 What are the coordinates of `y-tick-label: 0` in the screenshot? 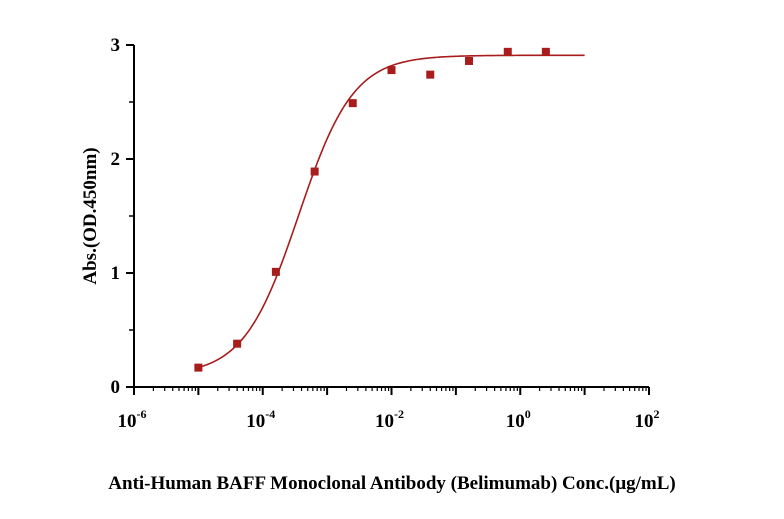 It's located at (116, 387).